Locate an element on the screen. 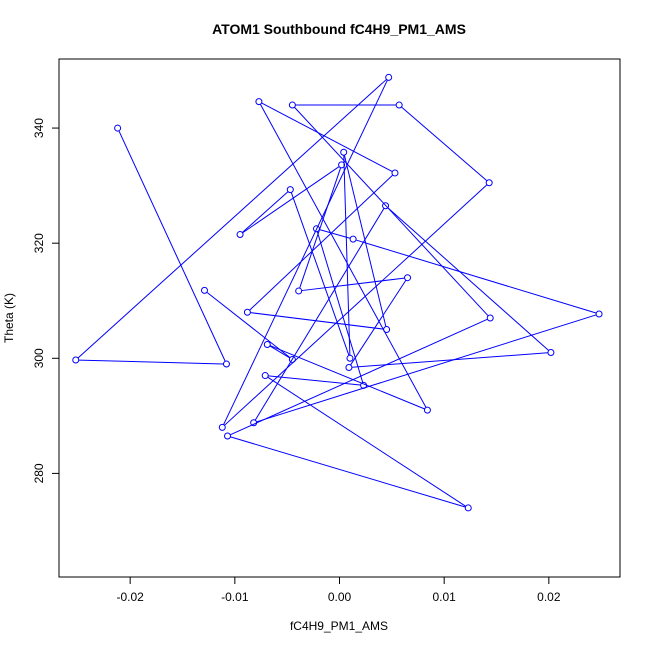 The image size is (650, 650). y-tick-label: 340 is located at coordinates (39, 128).